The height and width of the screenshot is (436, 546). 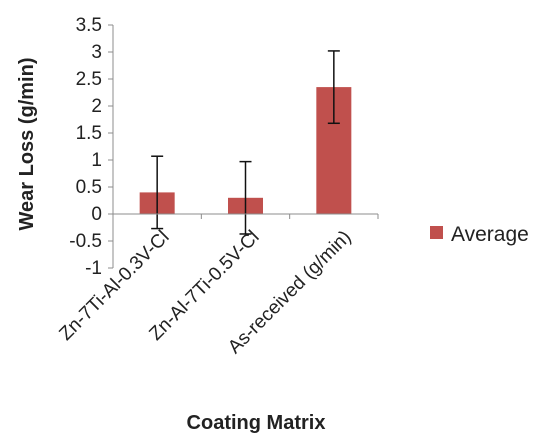 What do you see at coordinates (89, 25) in the screenshot?
I see `y-tick-label: 3.5` at bounding box center [89, 25].